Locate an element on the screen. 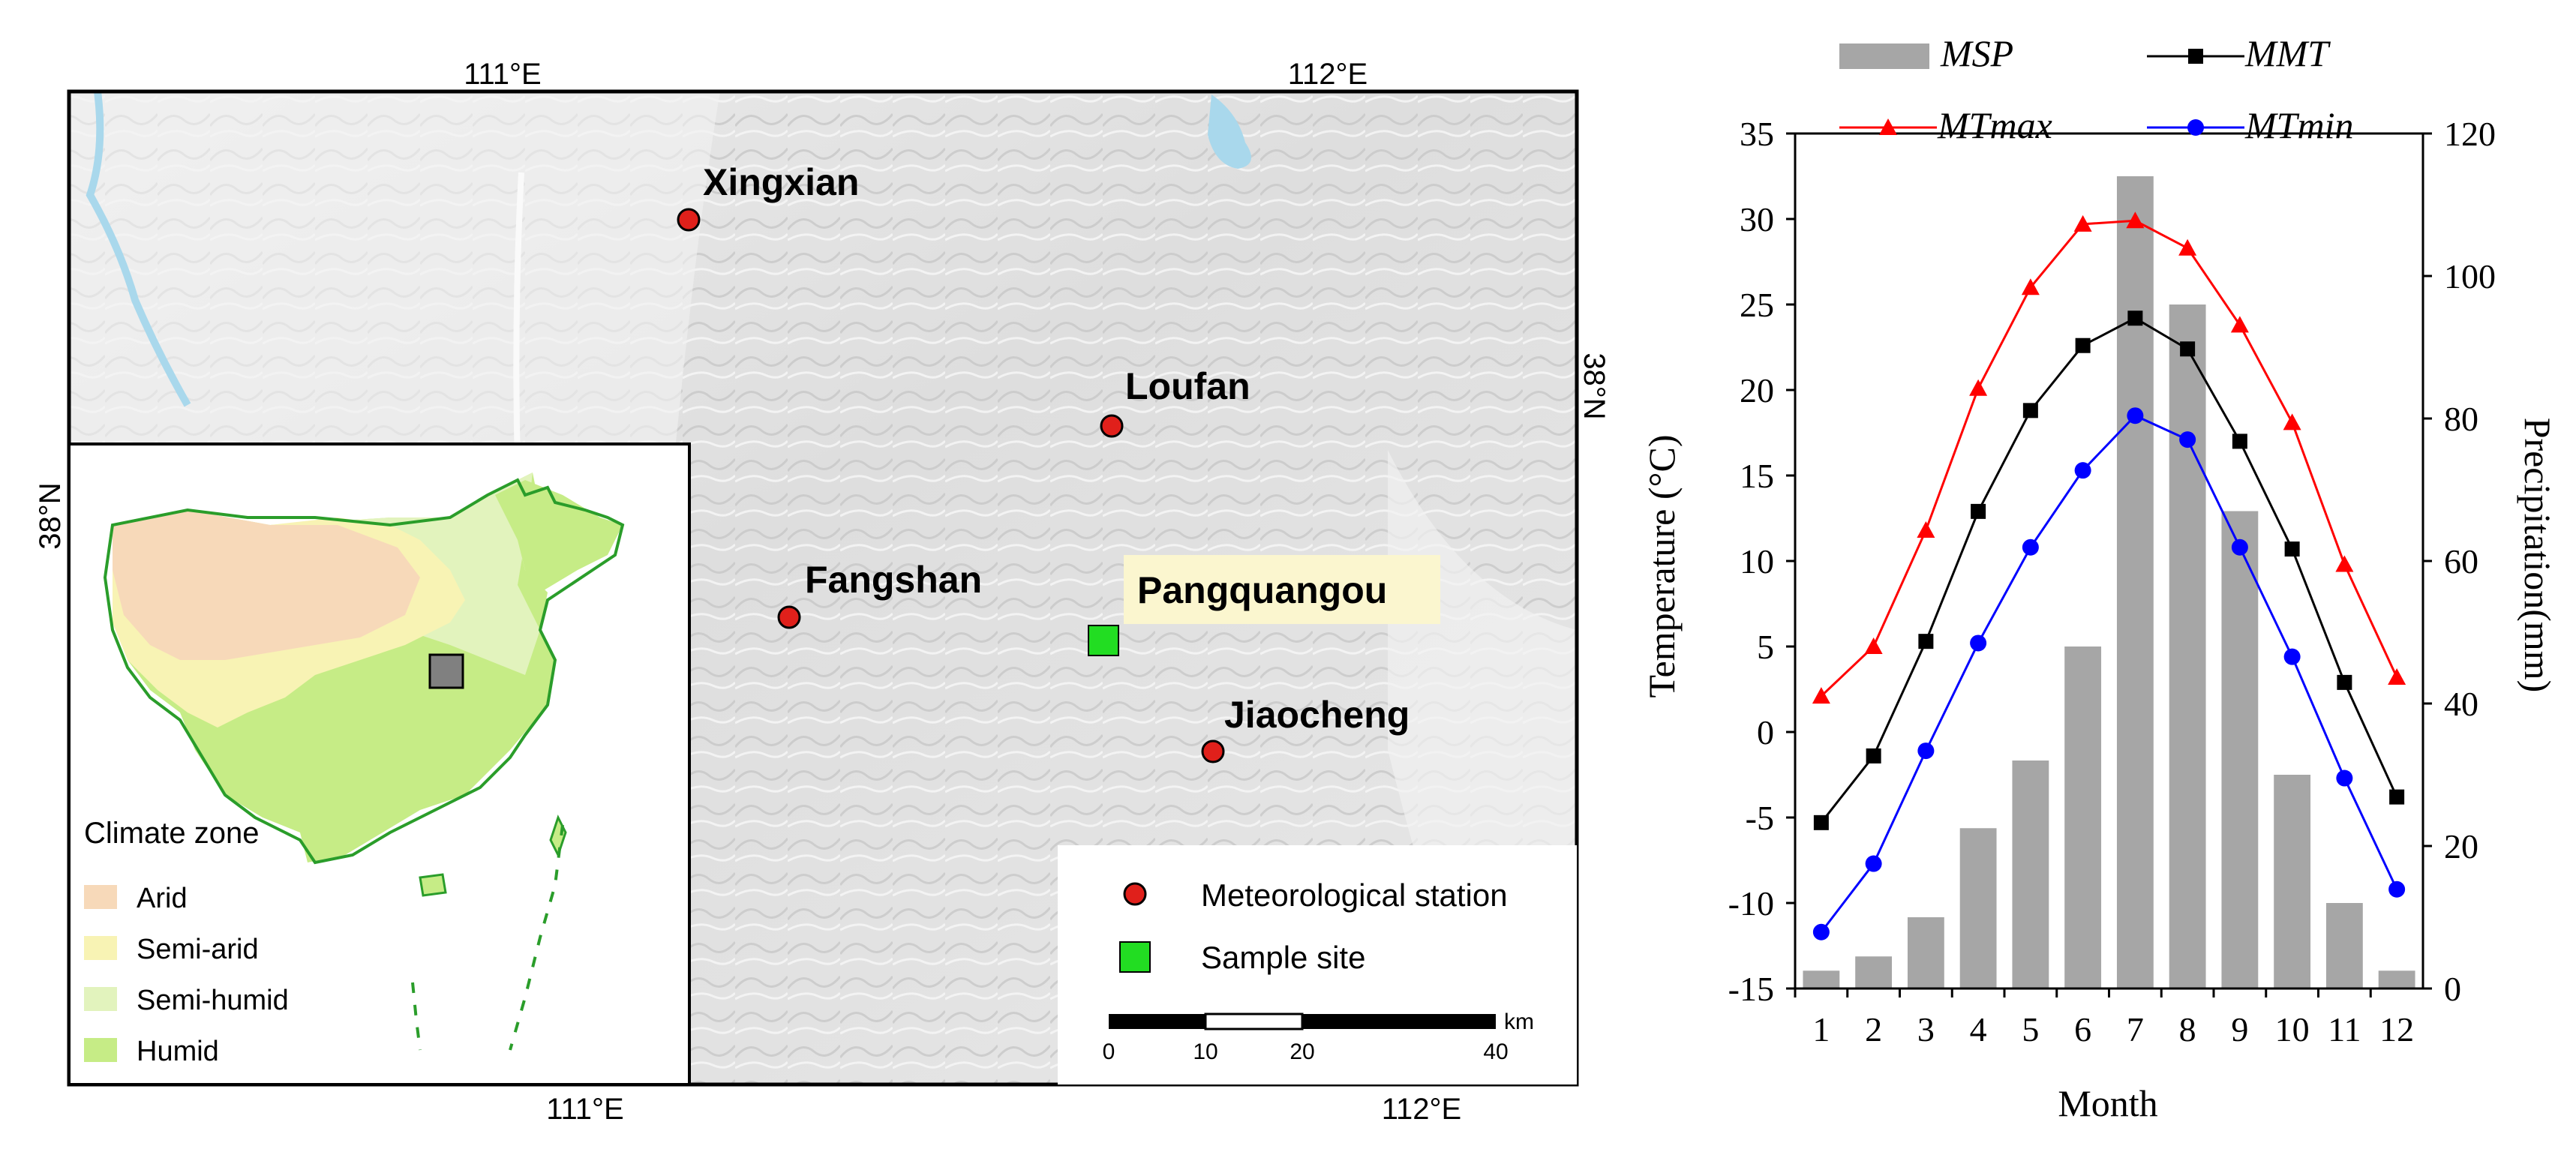 The height and width of the screenshot is (1161, 2576). right-axis-ticks: 0 20 40 60 80 100 120 is located at coordinates (2459, 561).